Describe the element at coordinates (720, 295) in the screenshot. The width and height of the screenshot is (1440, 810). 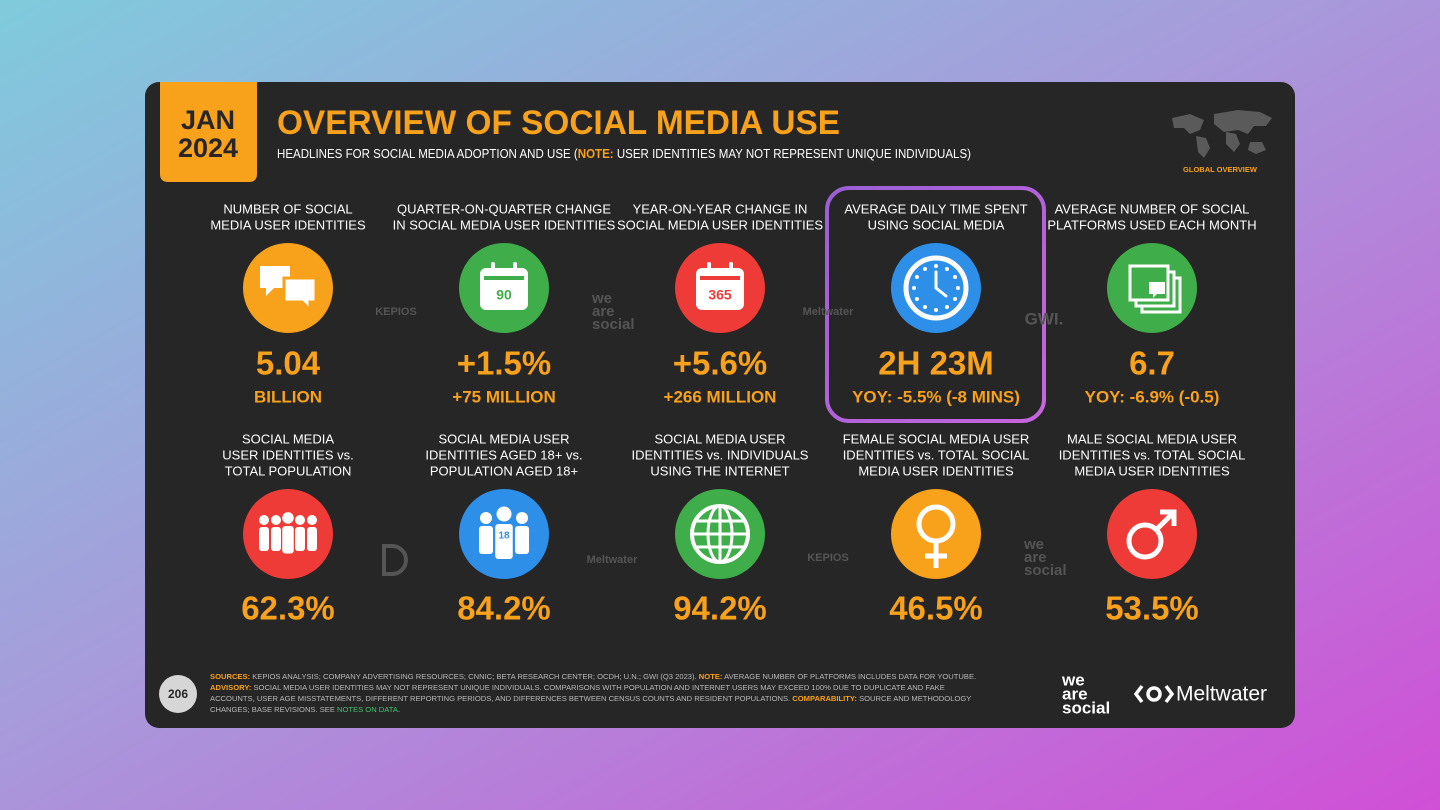
I see `icon-text: 365` at that location.